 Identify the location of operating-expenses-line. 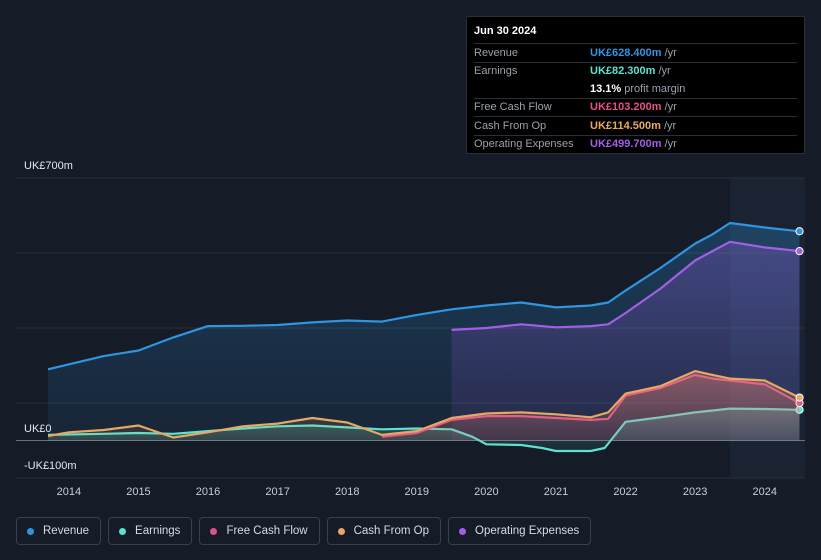
(625, 285).